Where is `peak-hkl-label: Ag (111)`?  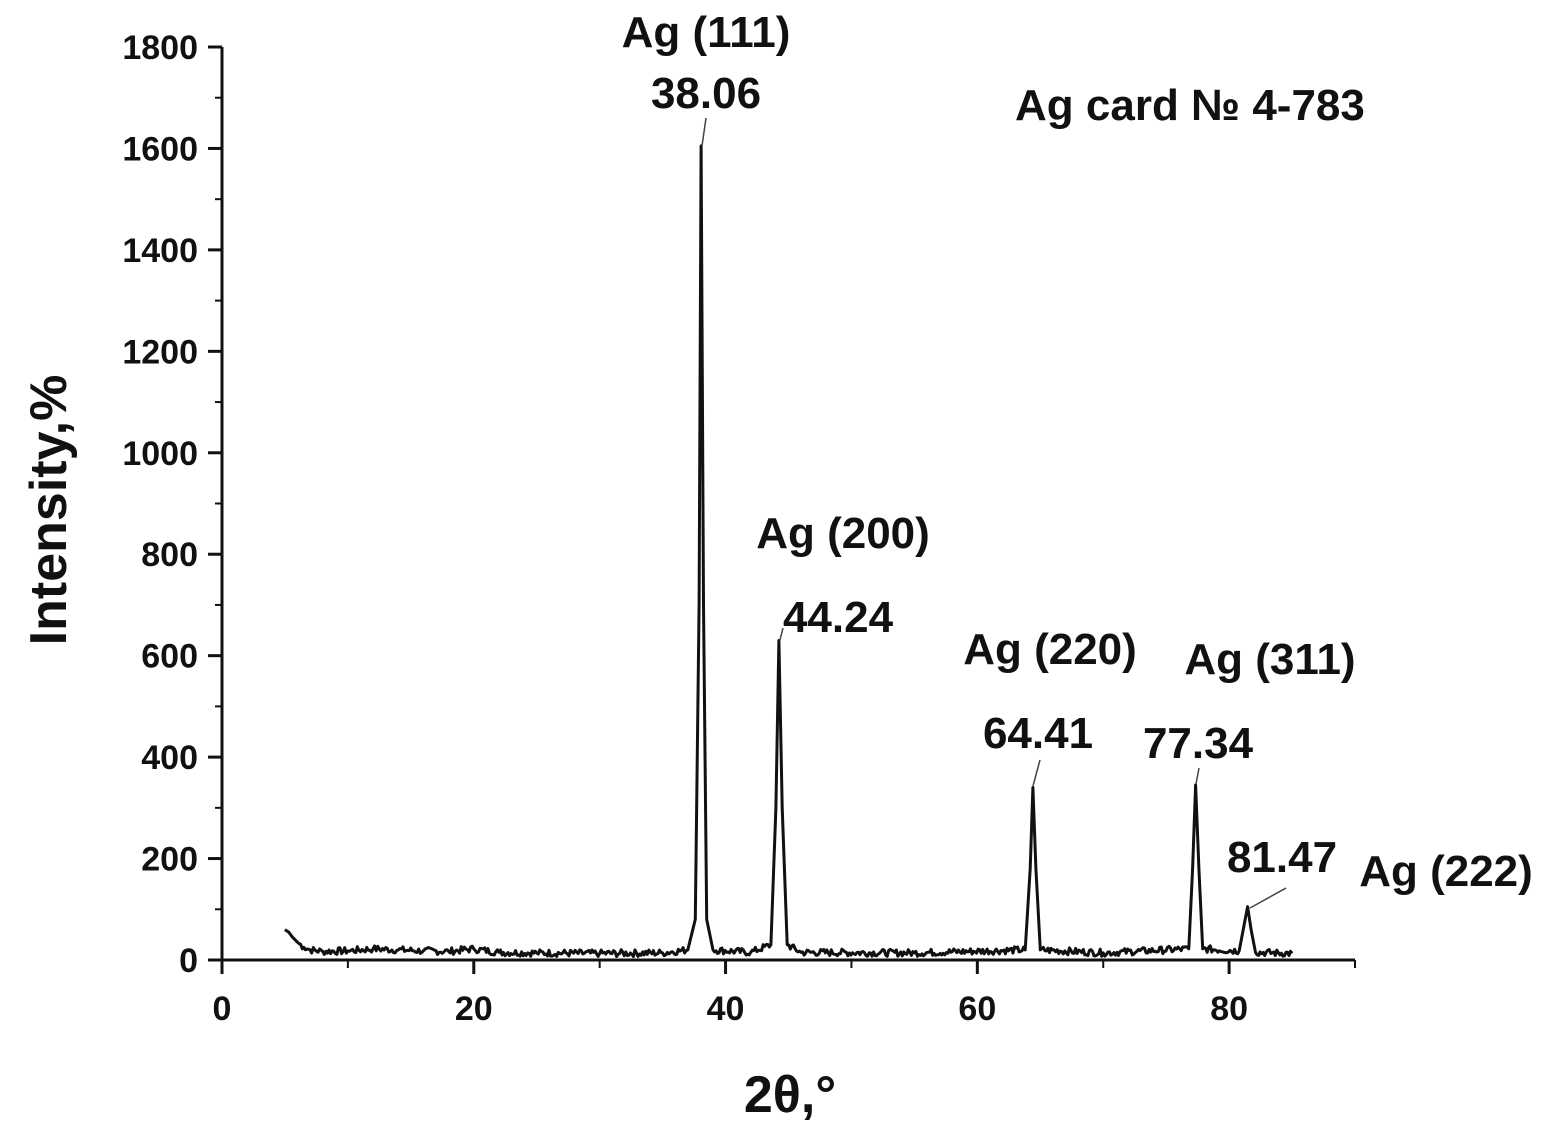
peak-hkl-label: Ag (111) is located at coordinates (706, 32).